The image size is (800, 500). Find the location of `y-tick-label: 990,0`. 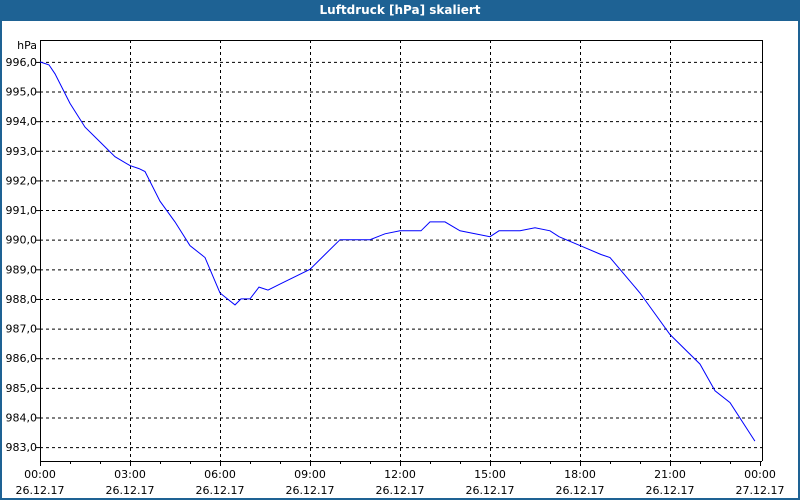

y-tick-label: 990,0 is located at coordinates (22, 240).